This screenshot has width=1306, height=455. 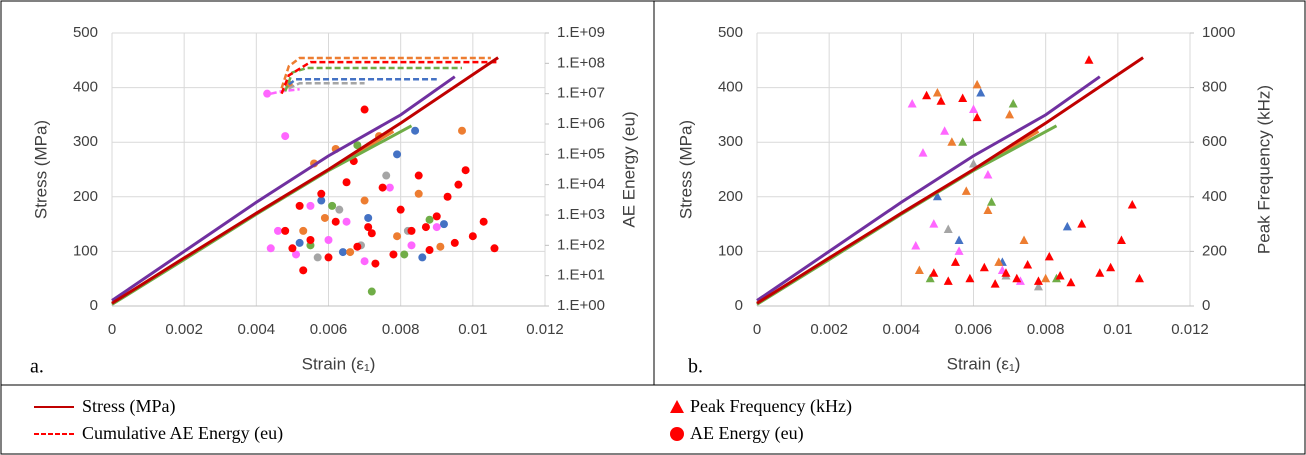 I want to click on y-tick-label: 200, so click(x=85, y=196).